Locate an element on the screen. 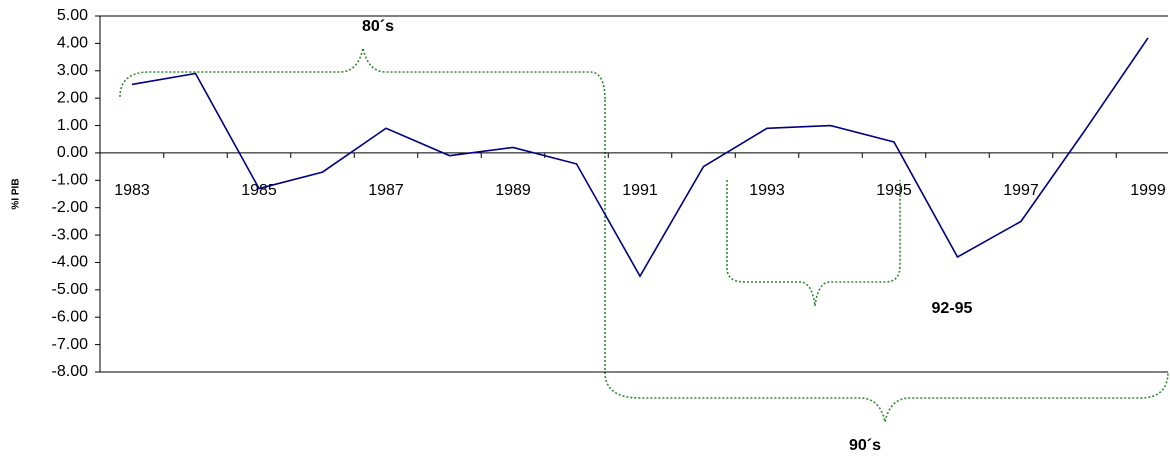 The image size is (1170, 459). annotation: 90´s is located at coordinates (865, 445).